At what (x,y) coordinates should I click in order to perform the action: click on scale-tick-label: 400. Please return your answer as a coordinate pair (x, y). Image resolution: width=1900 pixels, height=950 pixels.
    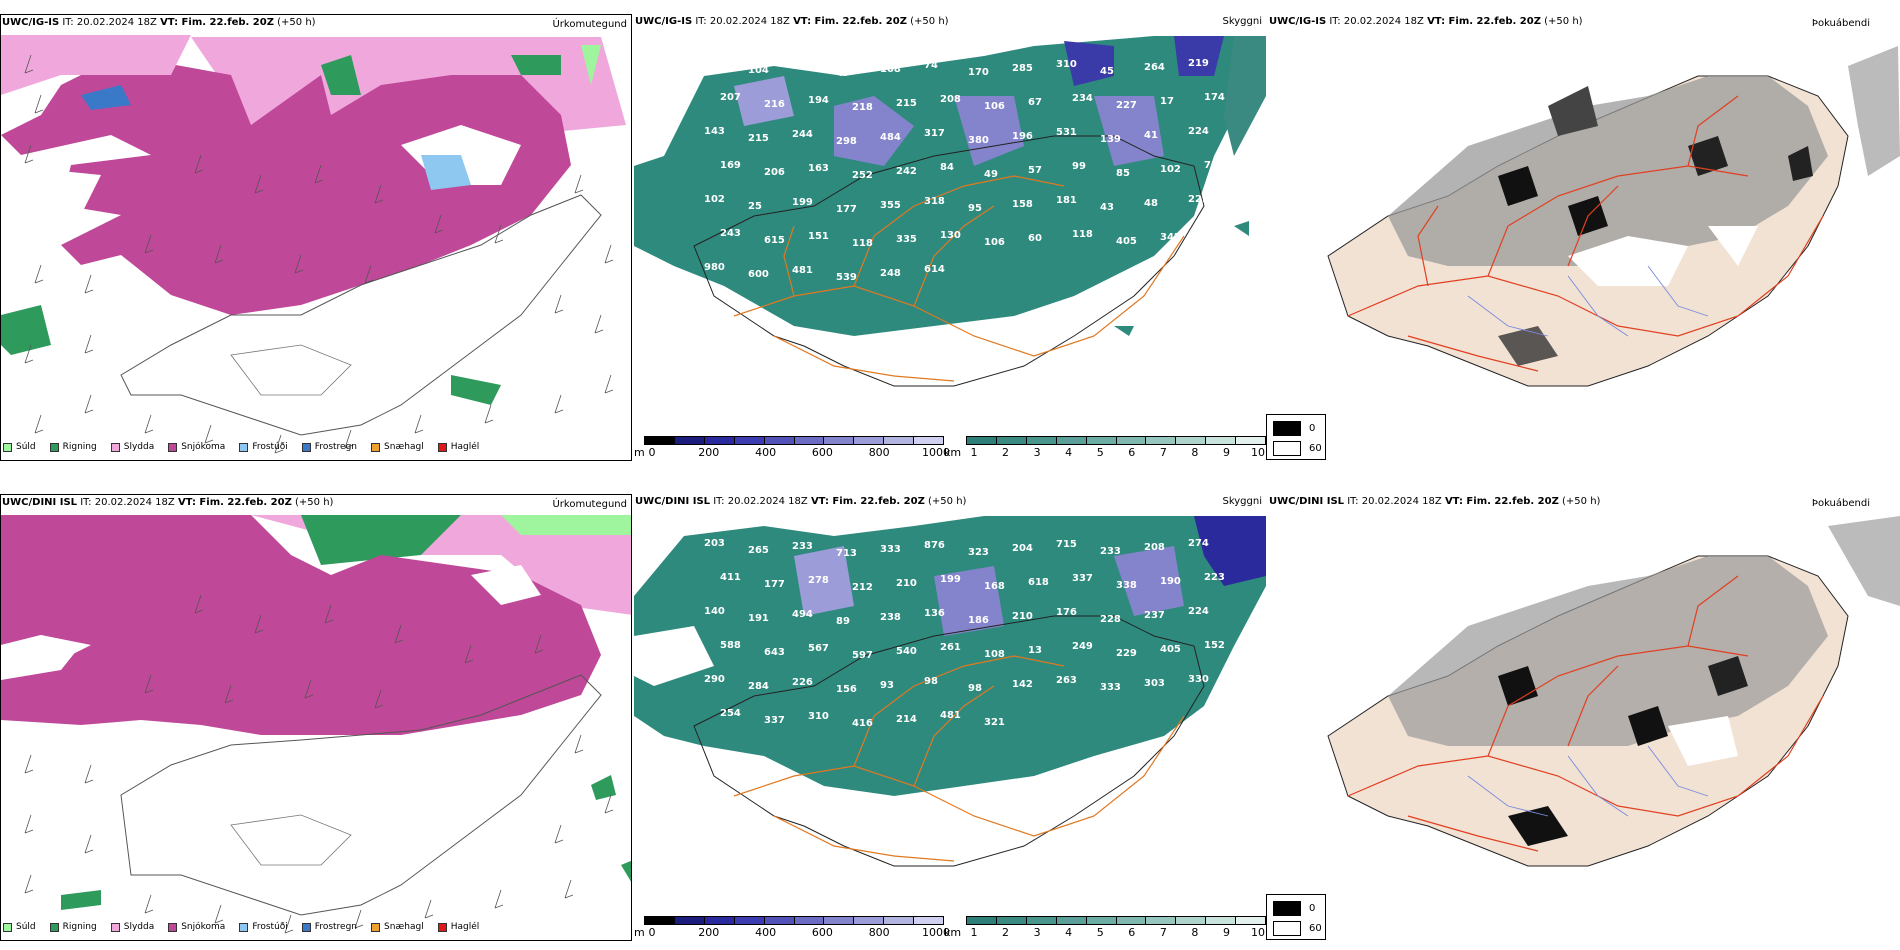
    Looking at the image, I should click on (766, 452).